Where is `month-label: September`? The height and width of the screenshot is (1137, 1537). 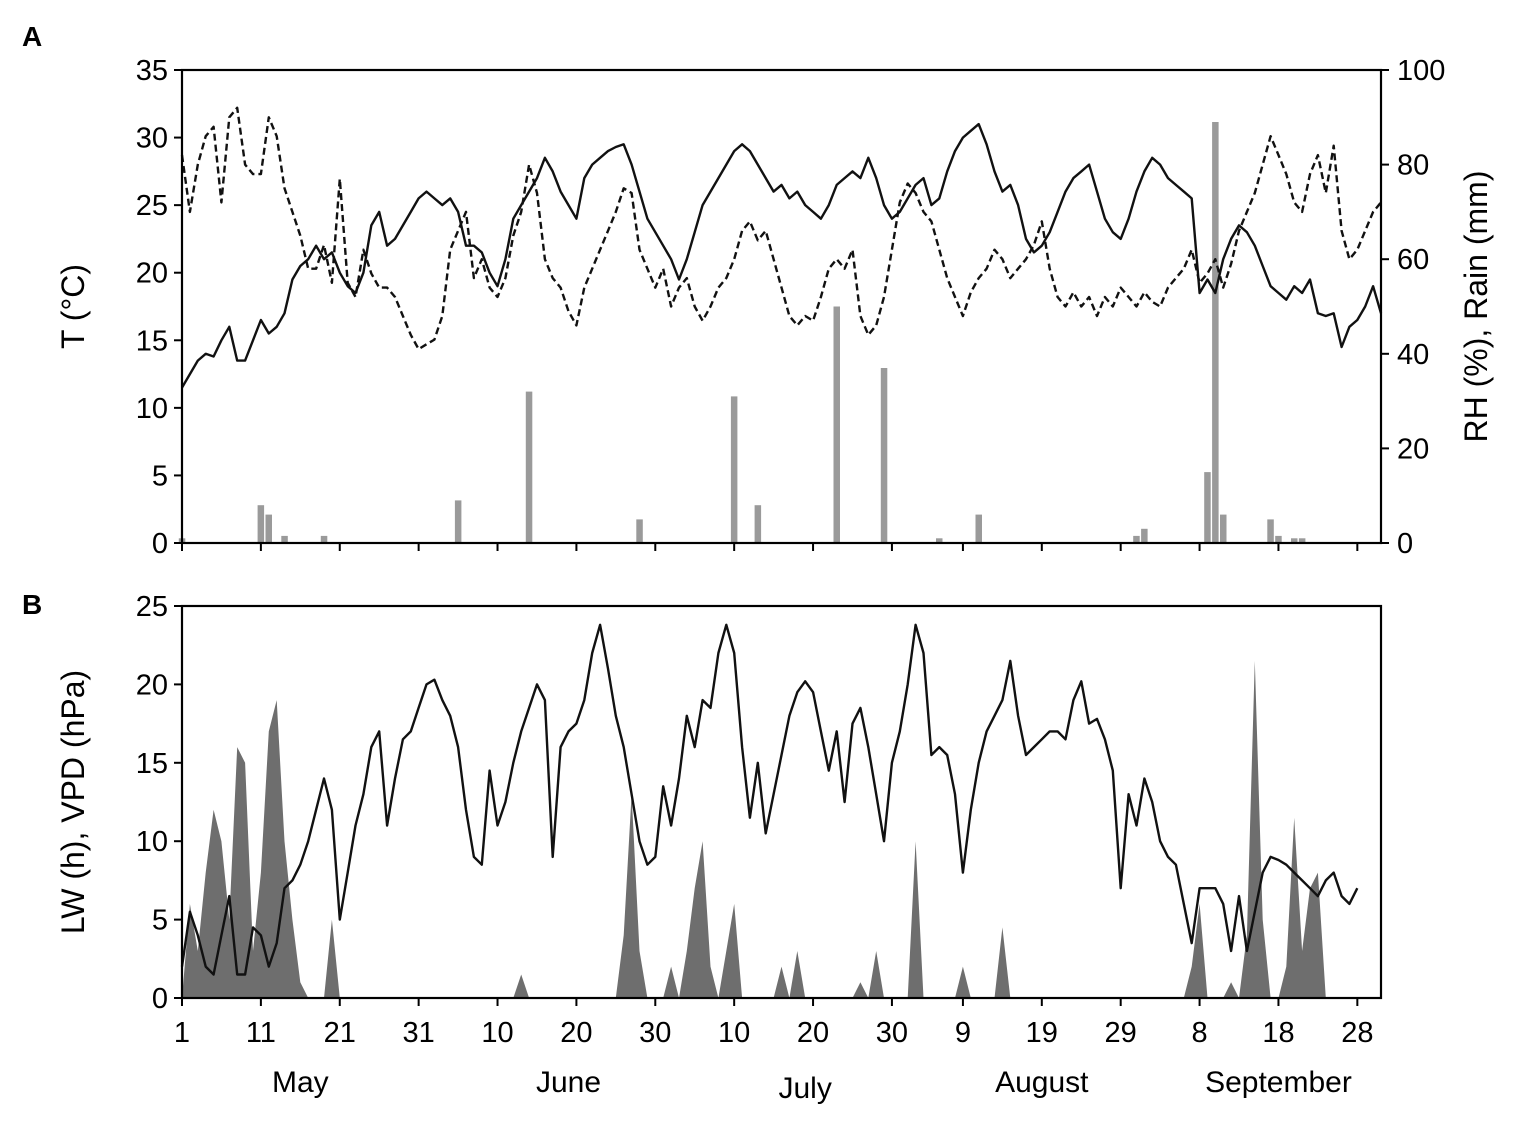
month-label: September is located at coordinates (1278, 1082).